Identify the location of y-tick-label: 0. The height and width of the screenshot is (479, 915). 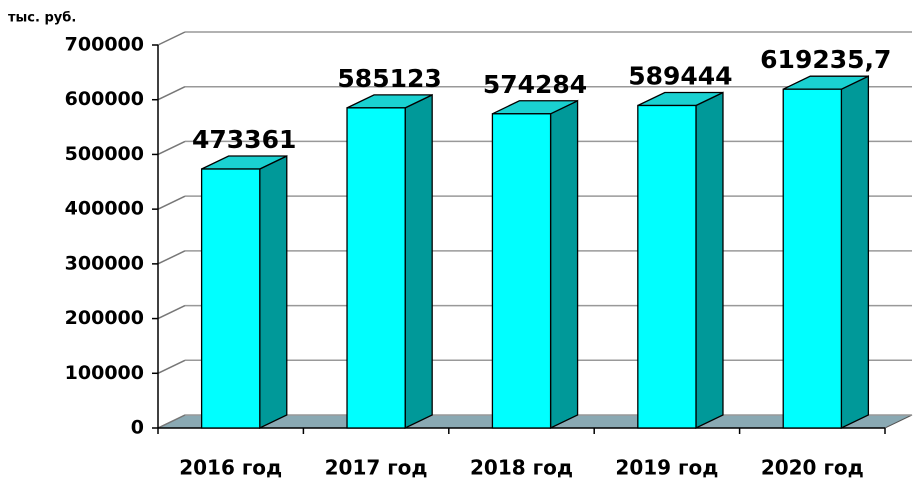
(137, 428).